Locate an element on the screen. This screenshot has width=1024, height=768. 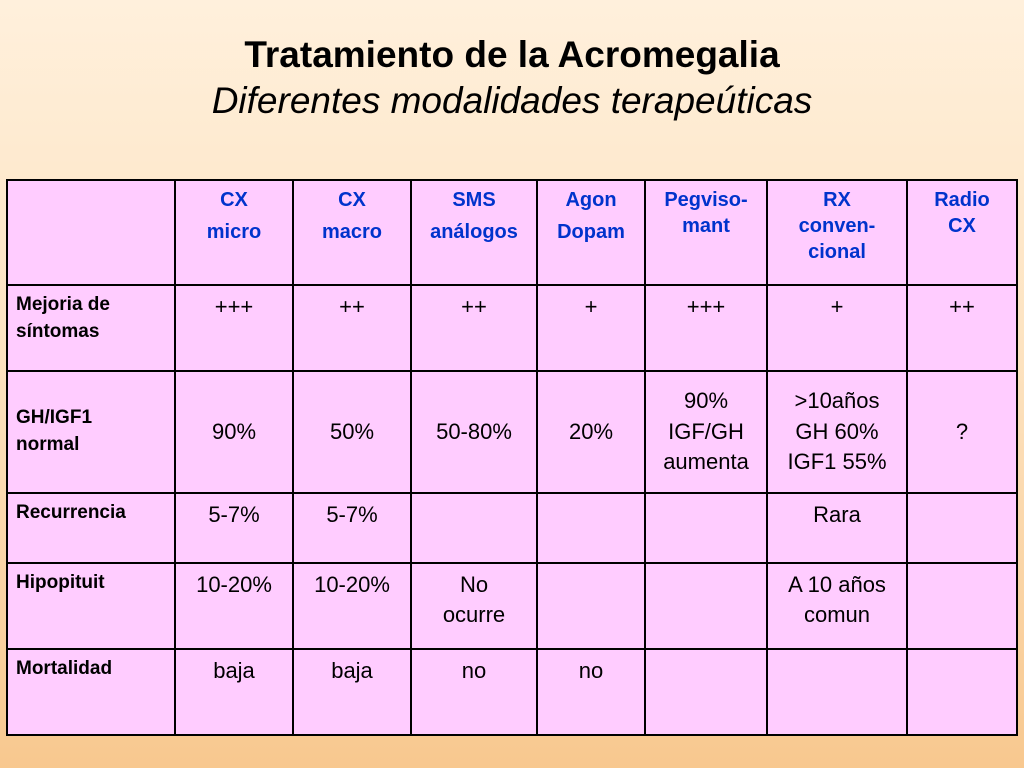
row-label: Recurrencia is located at coordinates (91, 528).